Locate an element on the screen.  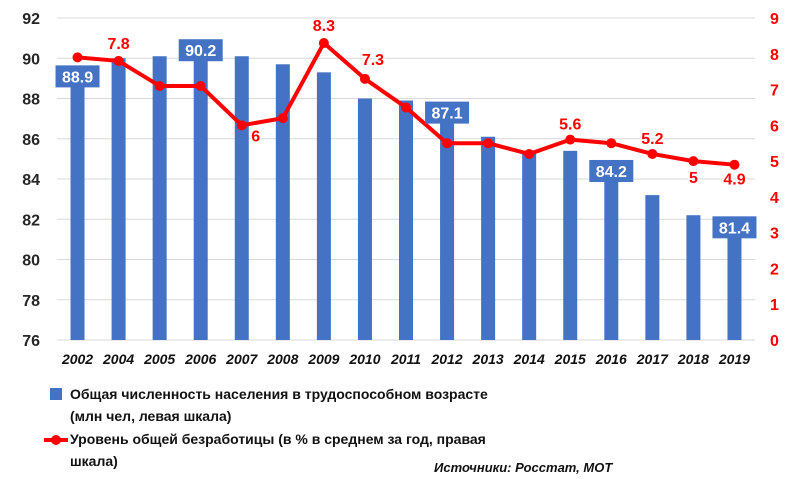
right-tick-label: 8 is located at coordinates (774, 55).